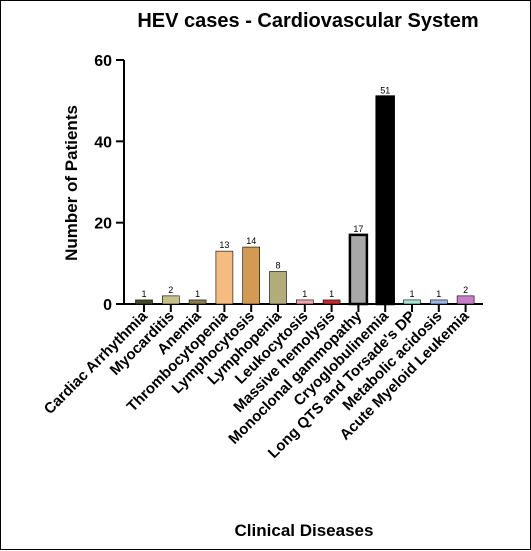 The width and height of the screenshot is (531, 551). What do you see at coordinates (307, 21) in the screenshot?
I see `chart-title: HEV cases - Cardiovascular System` at bounding box center [307, 21].